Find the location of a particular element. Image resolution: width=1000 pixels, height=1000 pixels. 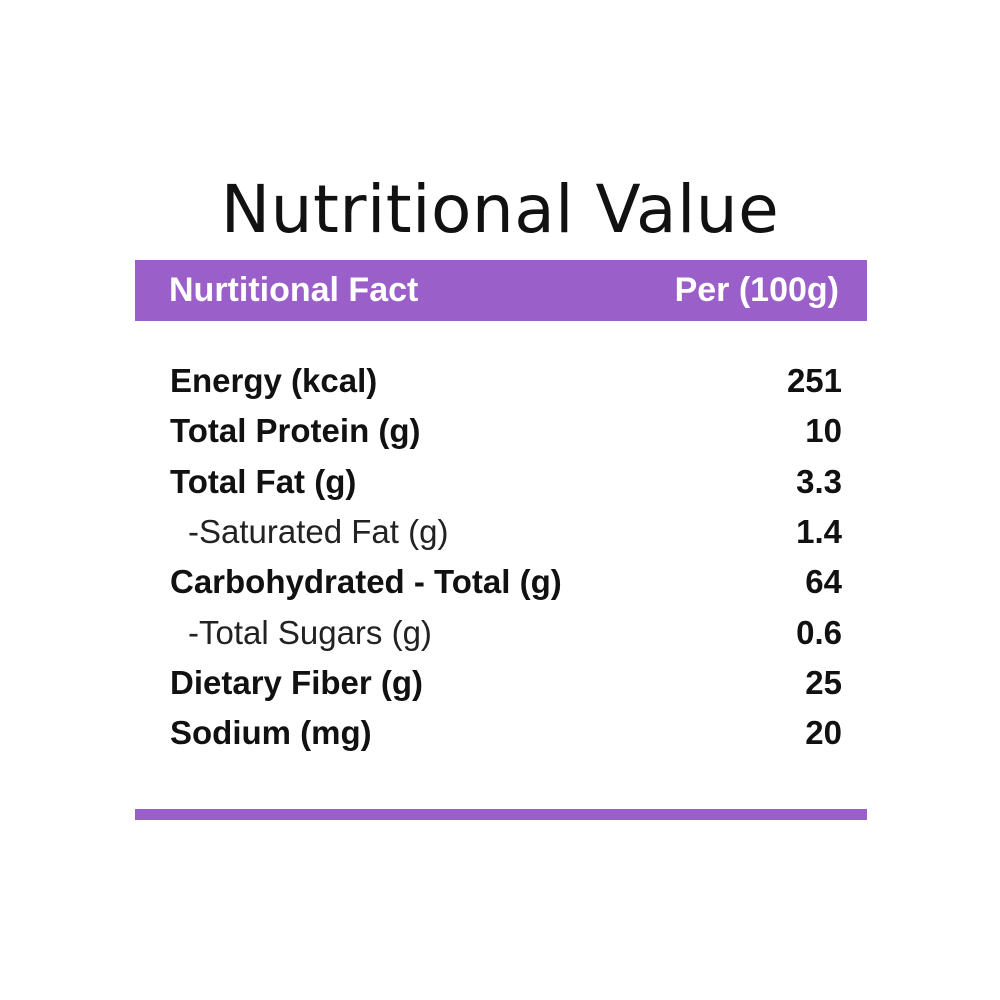

table-row: Total Fat (g) 3.3 is located at coordinates (506, 482).